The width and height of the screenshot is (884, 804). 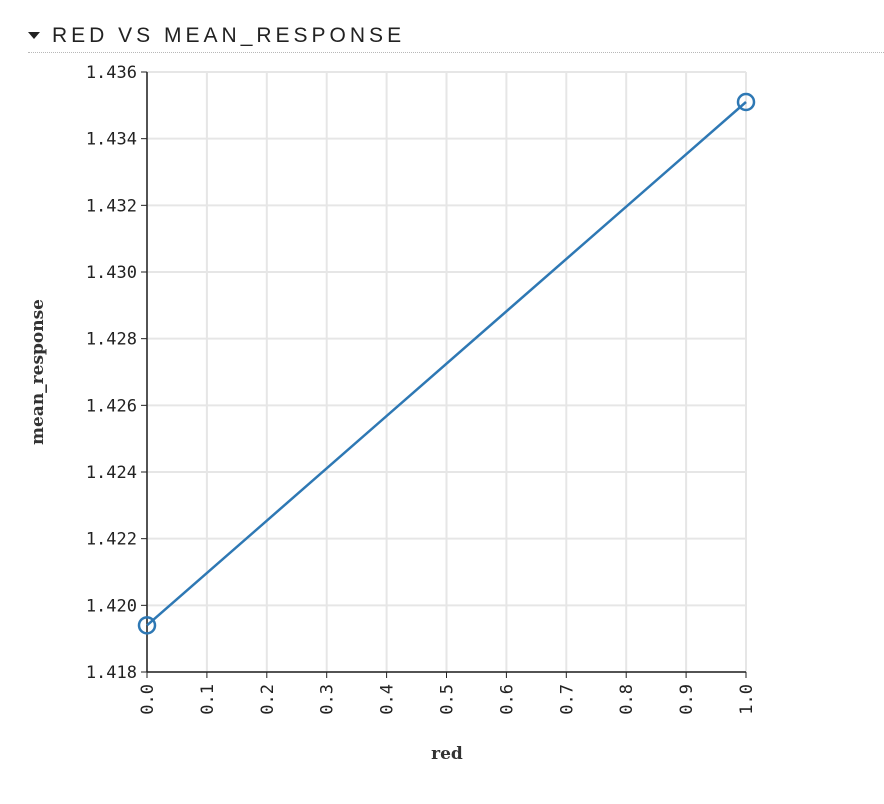 I want to click on x-tick-label: 0.1, so click(x=208, y=699).